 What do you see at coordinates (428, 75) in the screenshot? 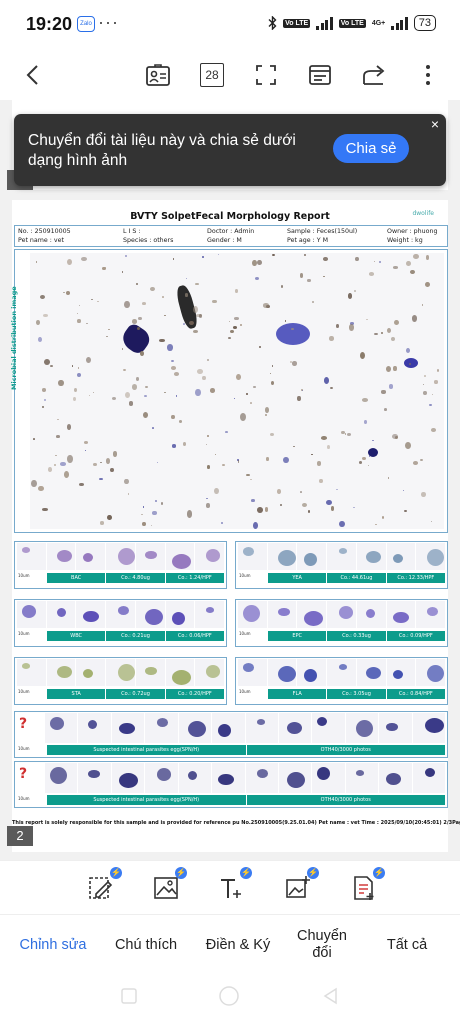
I see `more-options-icon` at bounding box center [428, 75].